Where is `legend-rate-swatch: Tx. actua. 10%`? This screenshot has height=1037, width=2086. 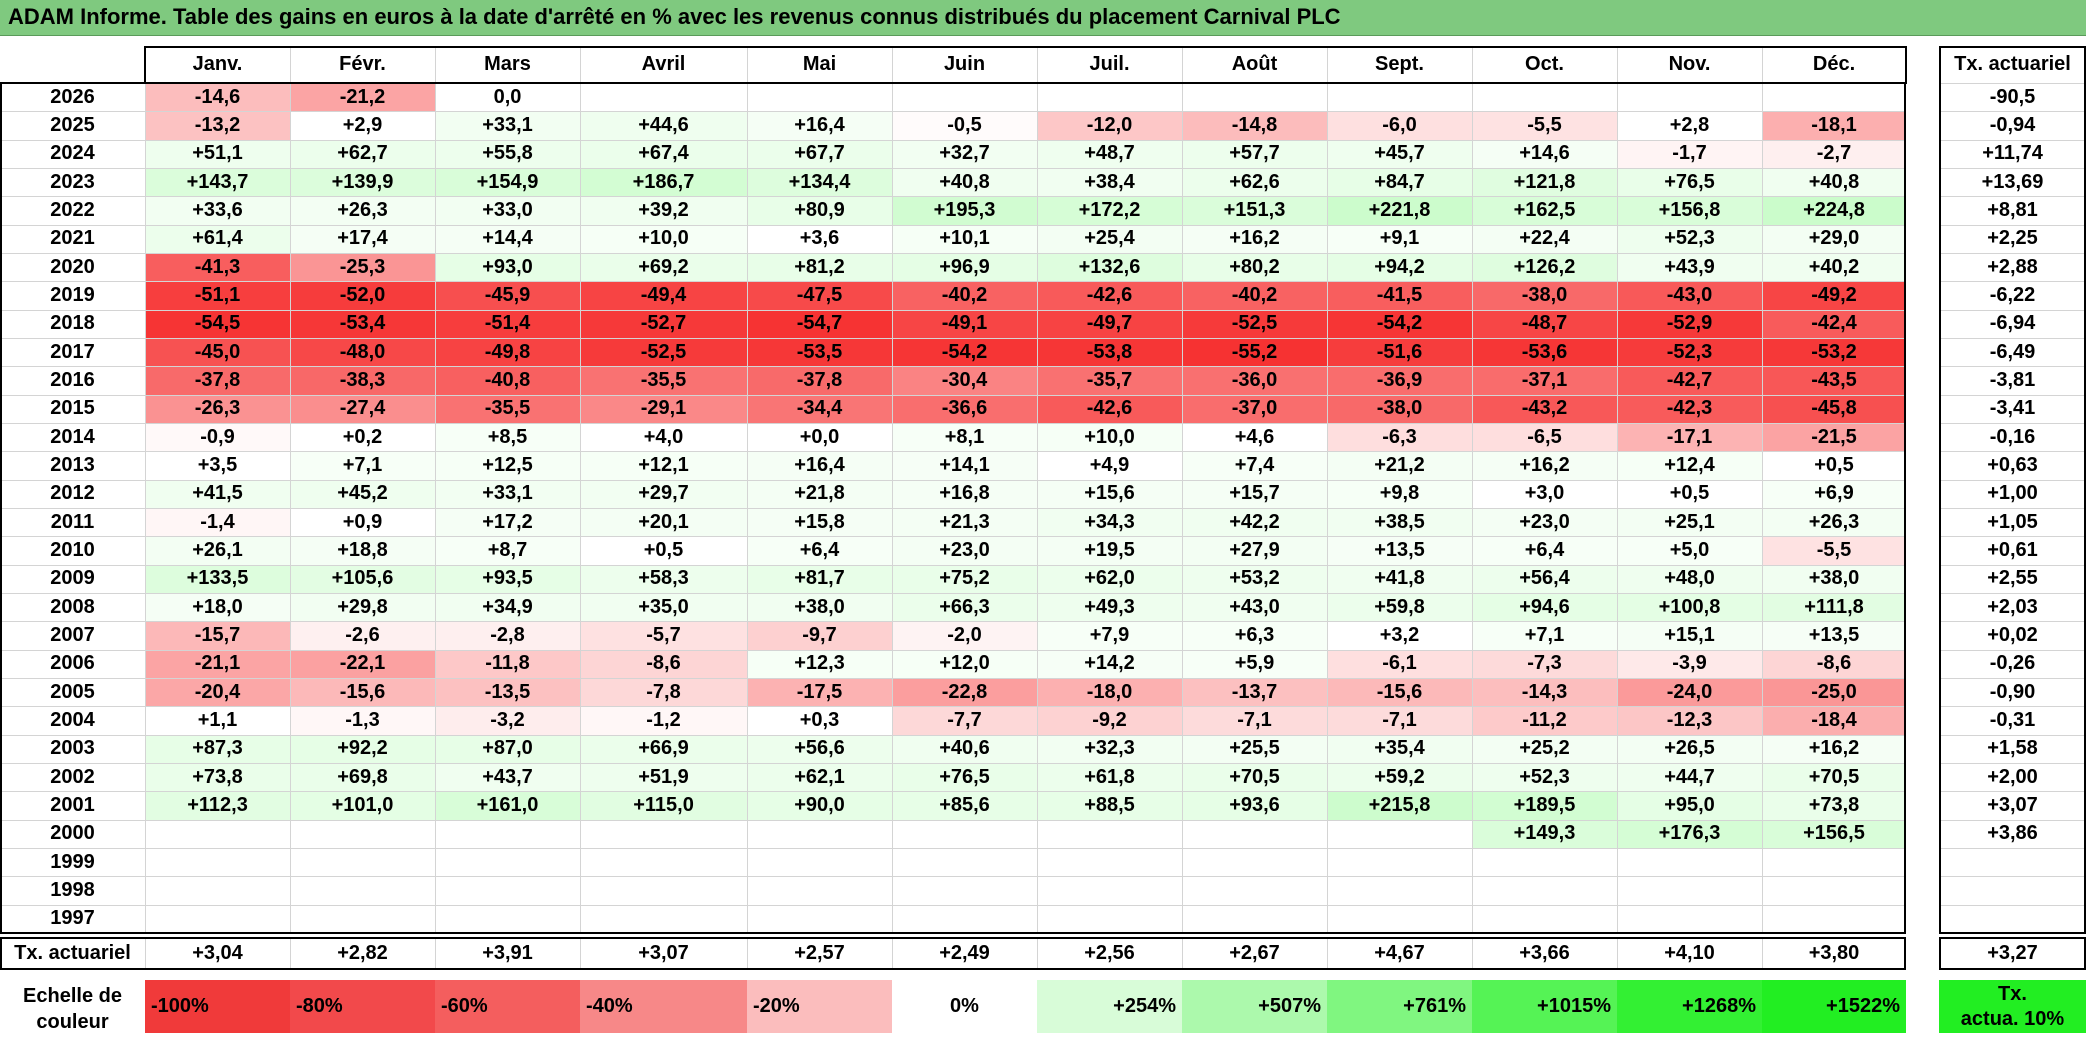 legend-rate-swatch: Tx. actua. 10% is located at coordinates (2012, 1006).